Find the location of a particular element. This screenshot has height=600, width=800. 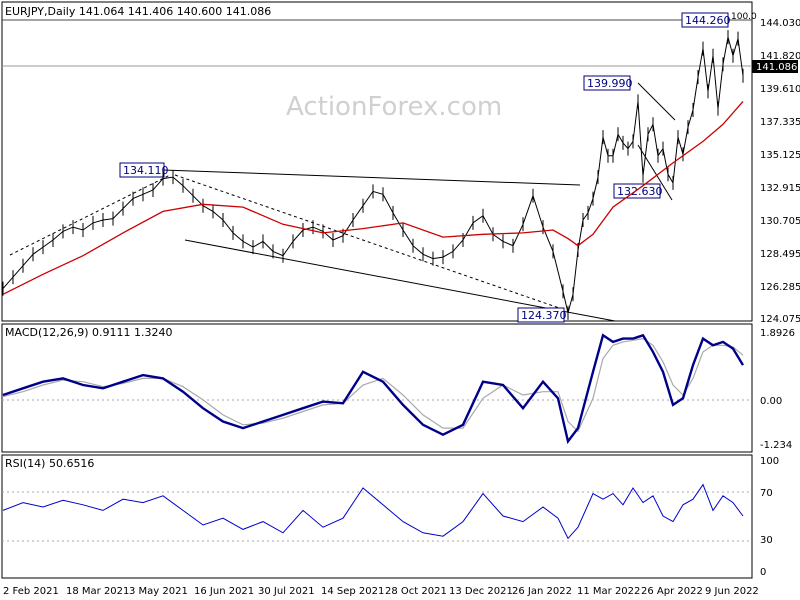

price-y-tick: 135.125 is located at coordinates (780, 155).